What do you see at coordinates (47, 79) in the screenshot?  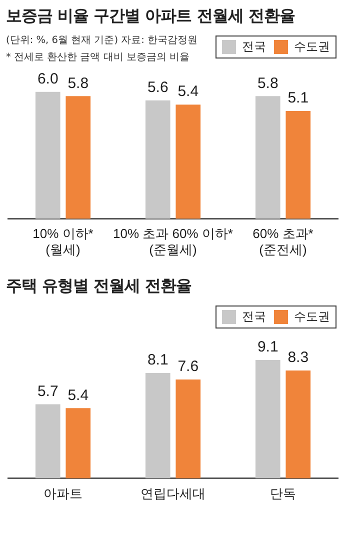 I see `data-label: 6.0` at bounding box center [47, 79].